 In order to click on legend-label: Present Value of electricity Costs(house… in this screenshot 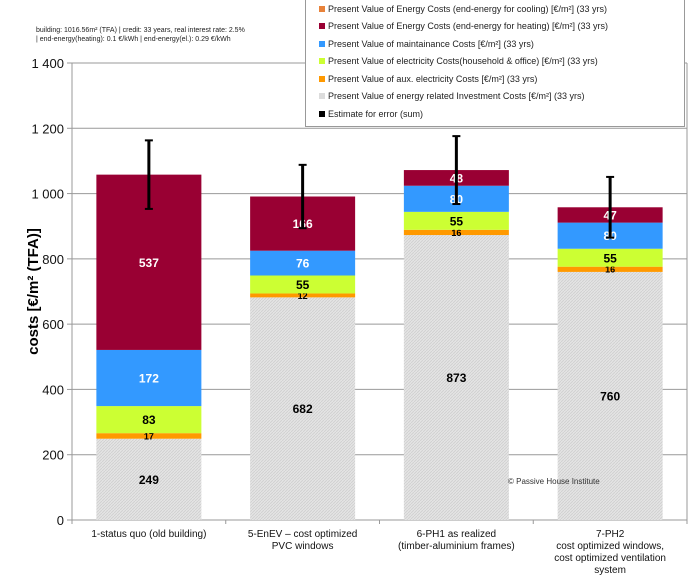, I will do `click(463, 61)`.